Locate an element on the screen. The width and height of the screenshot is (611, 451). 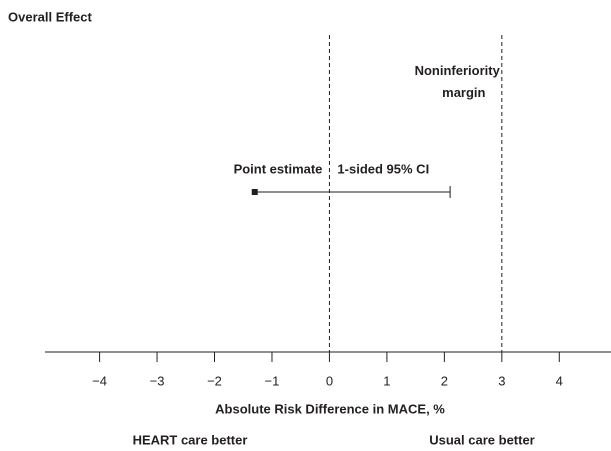
x-tick-label: 1 is located at coordinates (386, 380).